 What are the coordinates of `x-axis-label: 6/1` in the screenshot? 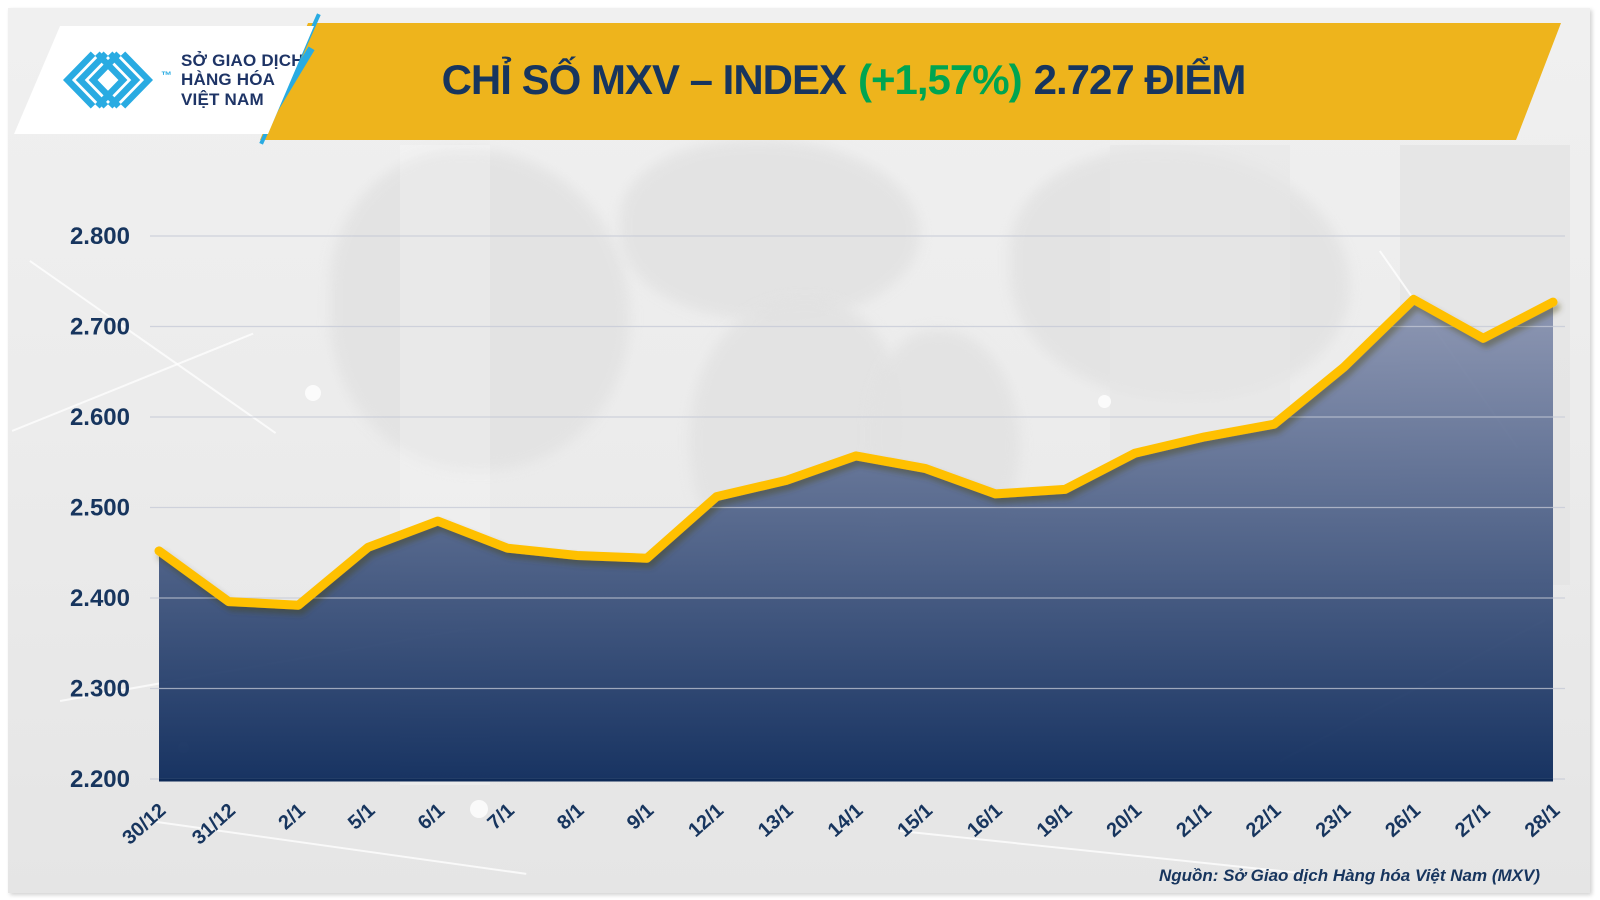 It's located at (431, 816).